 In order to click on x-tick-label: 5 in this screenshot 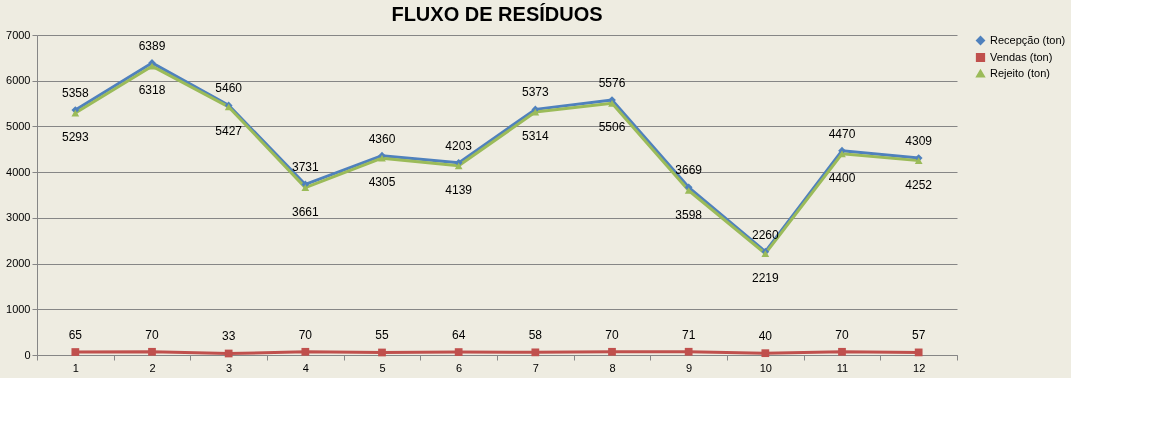, I will do `click(382, 367)`.